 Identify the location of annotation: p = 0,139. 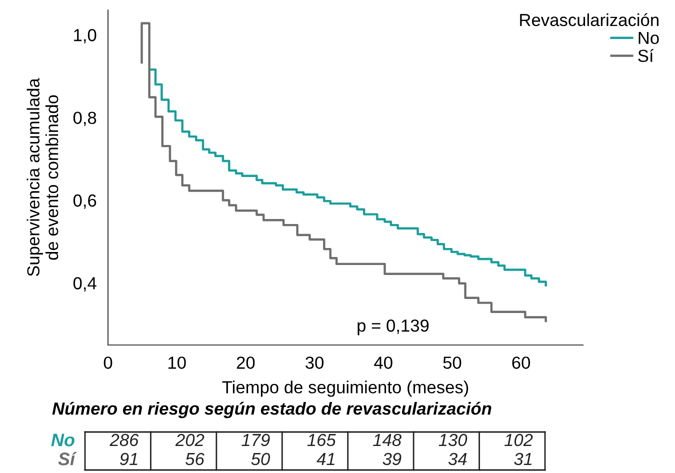
(393, 327).